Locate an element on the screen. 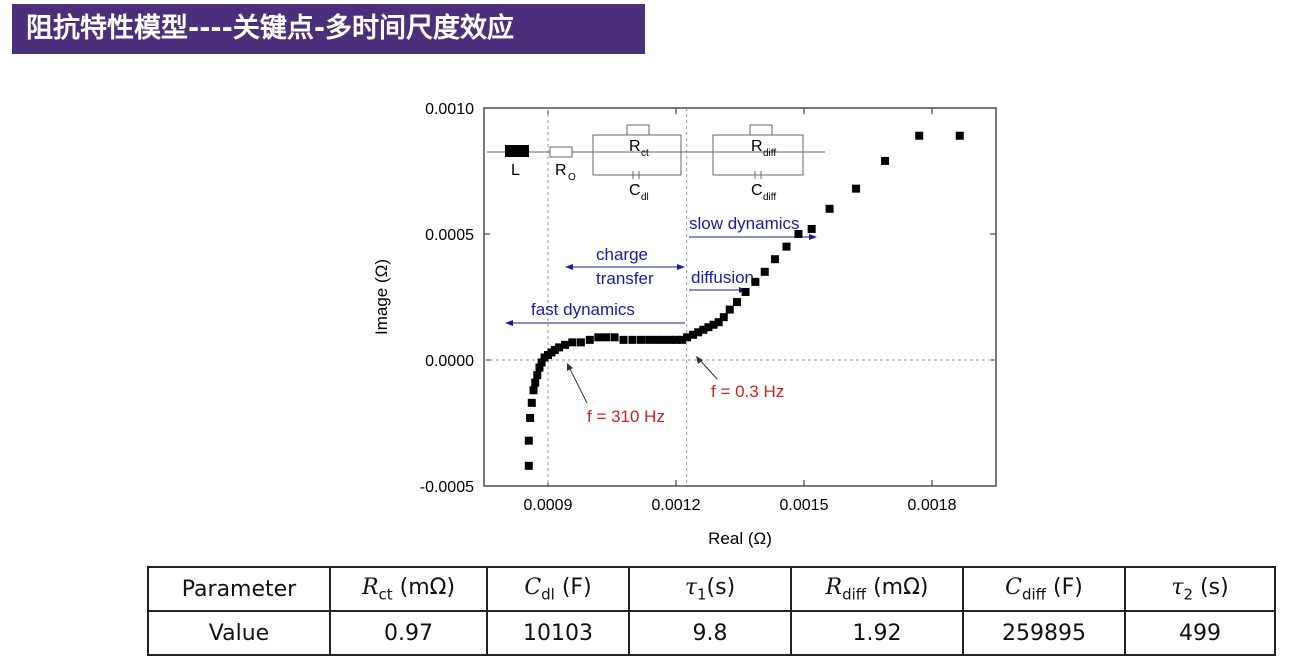  annotation-slow-dynamics: slow dynamics is located at coordinates (744, 223).